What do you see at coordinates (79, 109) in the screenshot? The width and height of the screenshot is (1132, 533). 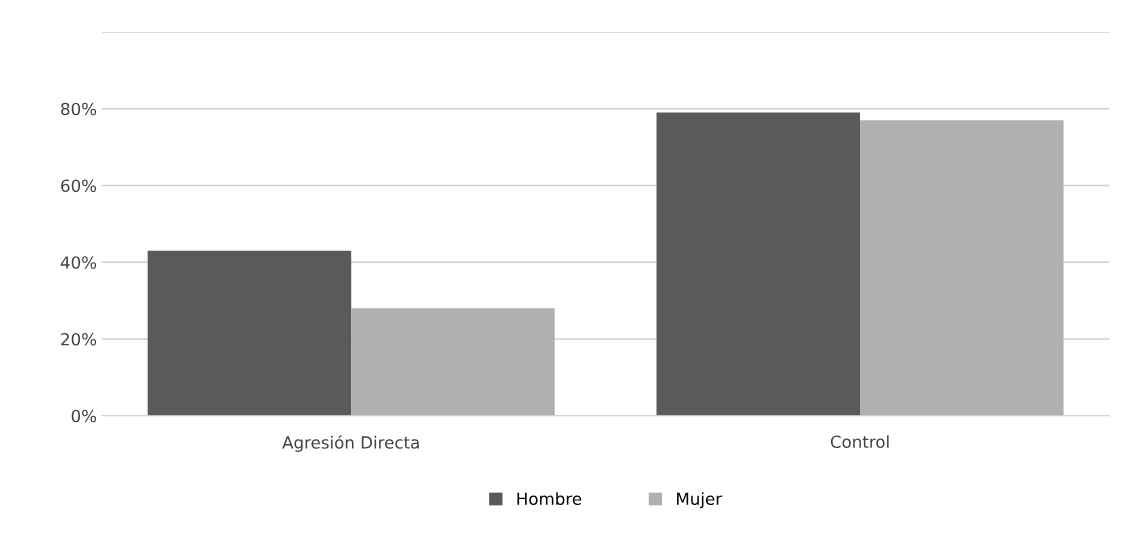 I see `y-tick-label: 80%` at bounding box center [79, 109].